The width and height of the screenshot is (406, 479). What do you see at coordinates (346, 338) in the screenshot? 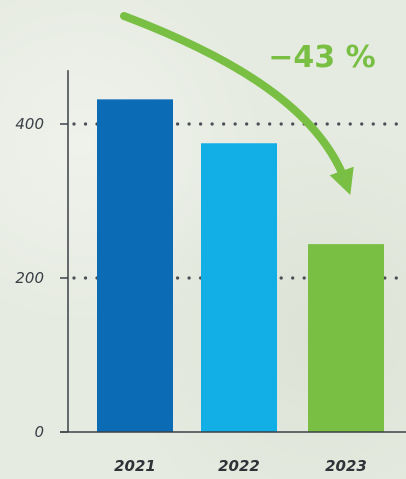
I see `bar-2023` at bounding box center [346, 338].